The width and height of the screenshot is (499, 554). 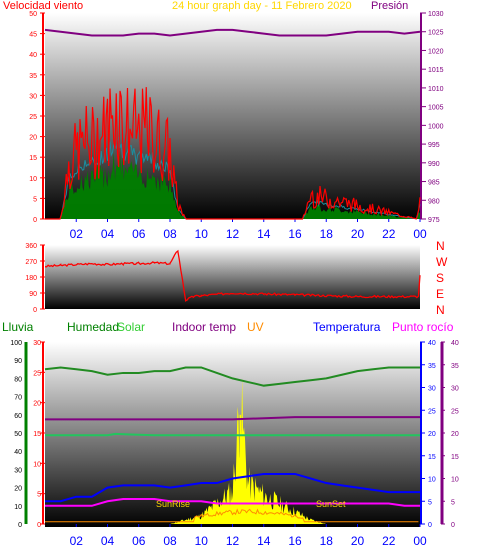 What do you see at coordinates (31, 262) in the screenshot?
I see `direction-axis-tick-label: 270` at bounding box center [31, 262].